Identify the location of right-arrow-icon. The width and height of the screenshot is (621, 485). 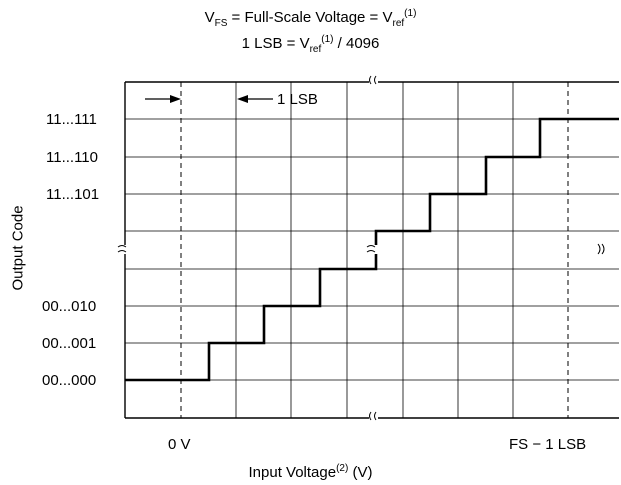
(175, 99).